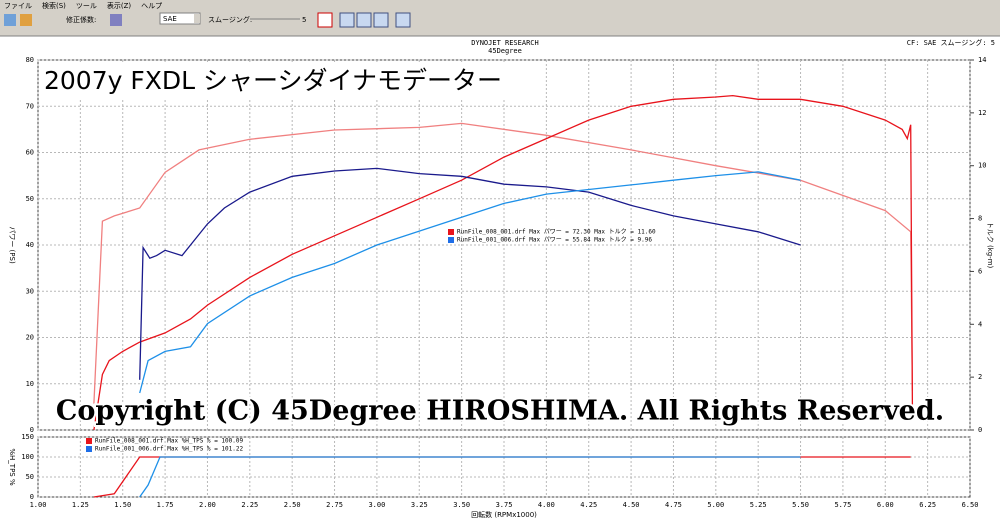 The width and height of the screenshot is (1000, 526). Describe the element at coordinates (249, 505) in the screenshot. I see `x-tick-label: 2.25` at that location.